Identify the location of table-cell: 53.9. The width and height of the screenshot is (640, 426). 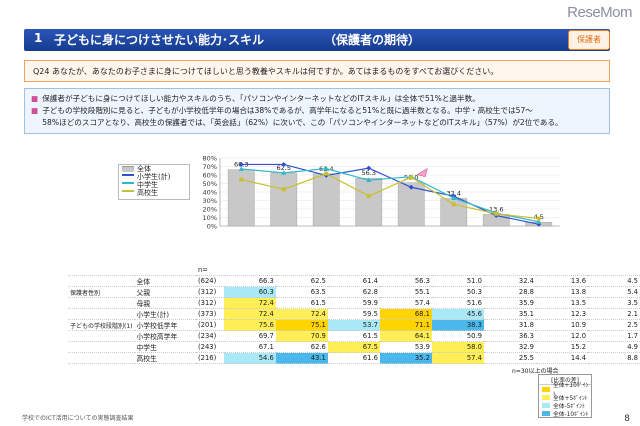
(405, 347).